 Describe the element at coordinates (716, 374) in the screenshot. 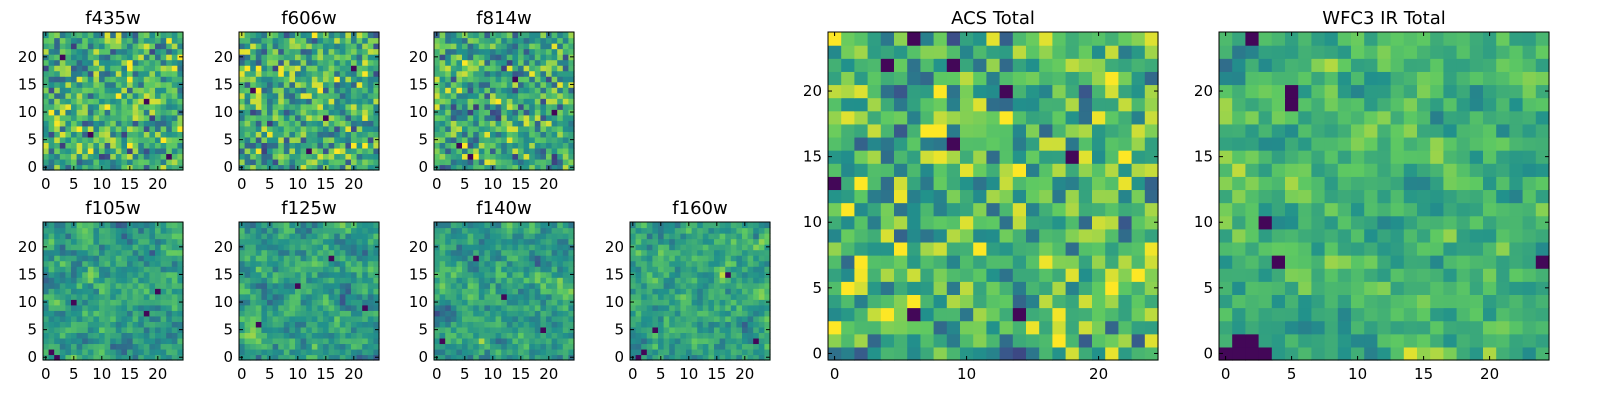

I see `x-tick-label: 15` at that location.